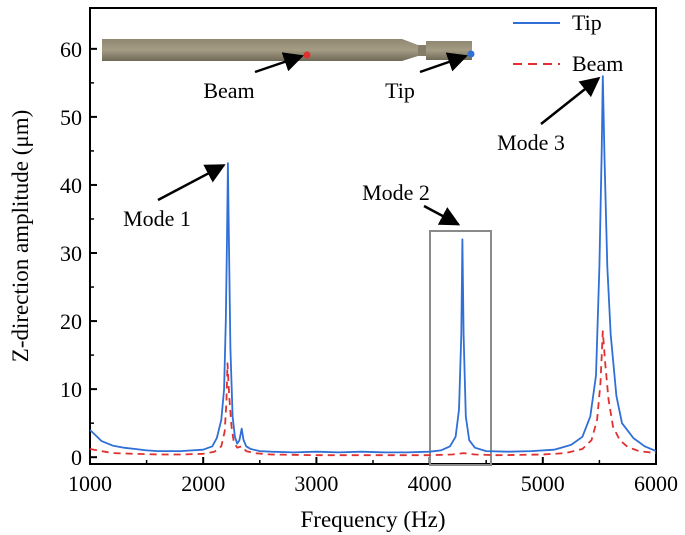  Describe the element at coordinates (20, 236) in the screenshot. I see `y-axis-title: Z-direction amplitude (μm)` at that location.